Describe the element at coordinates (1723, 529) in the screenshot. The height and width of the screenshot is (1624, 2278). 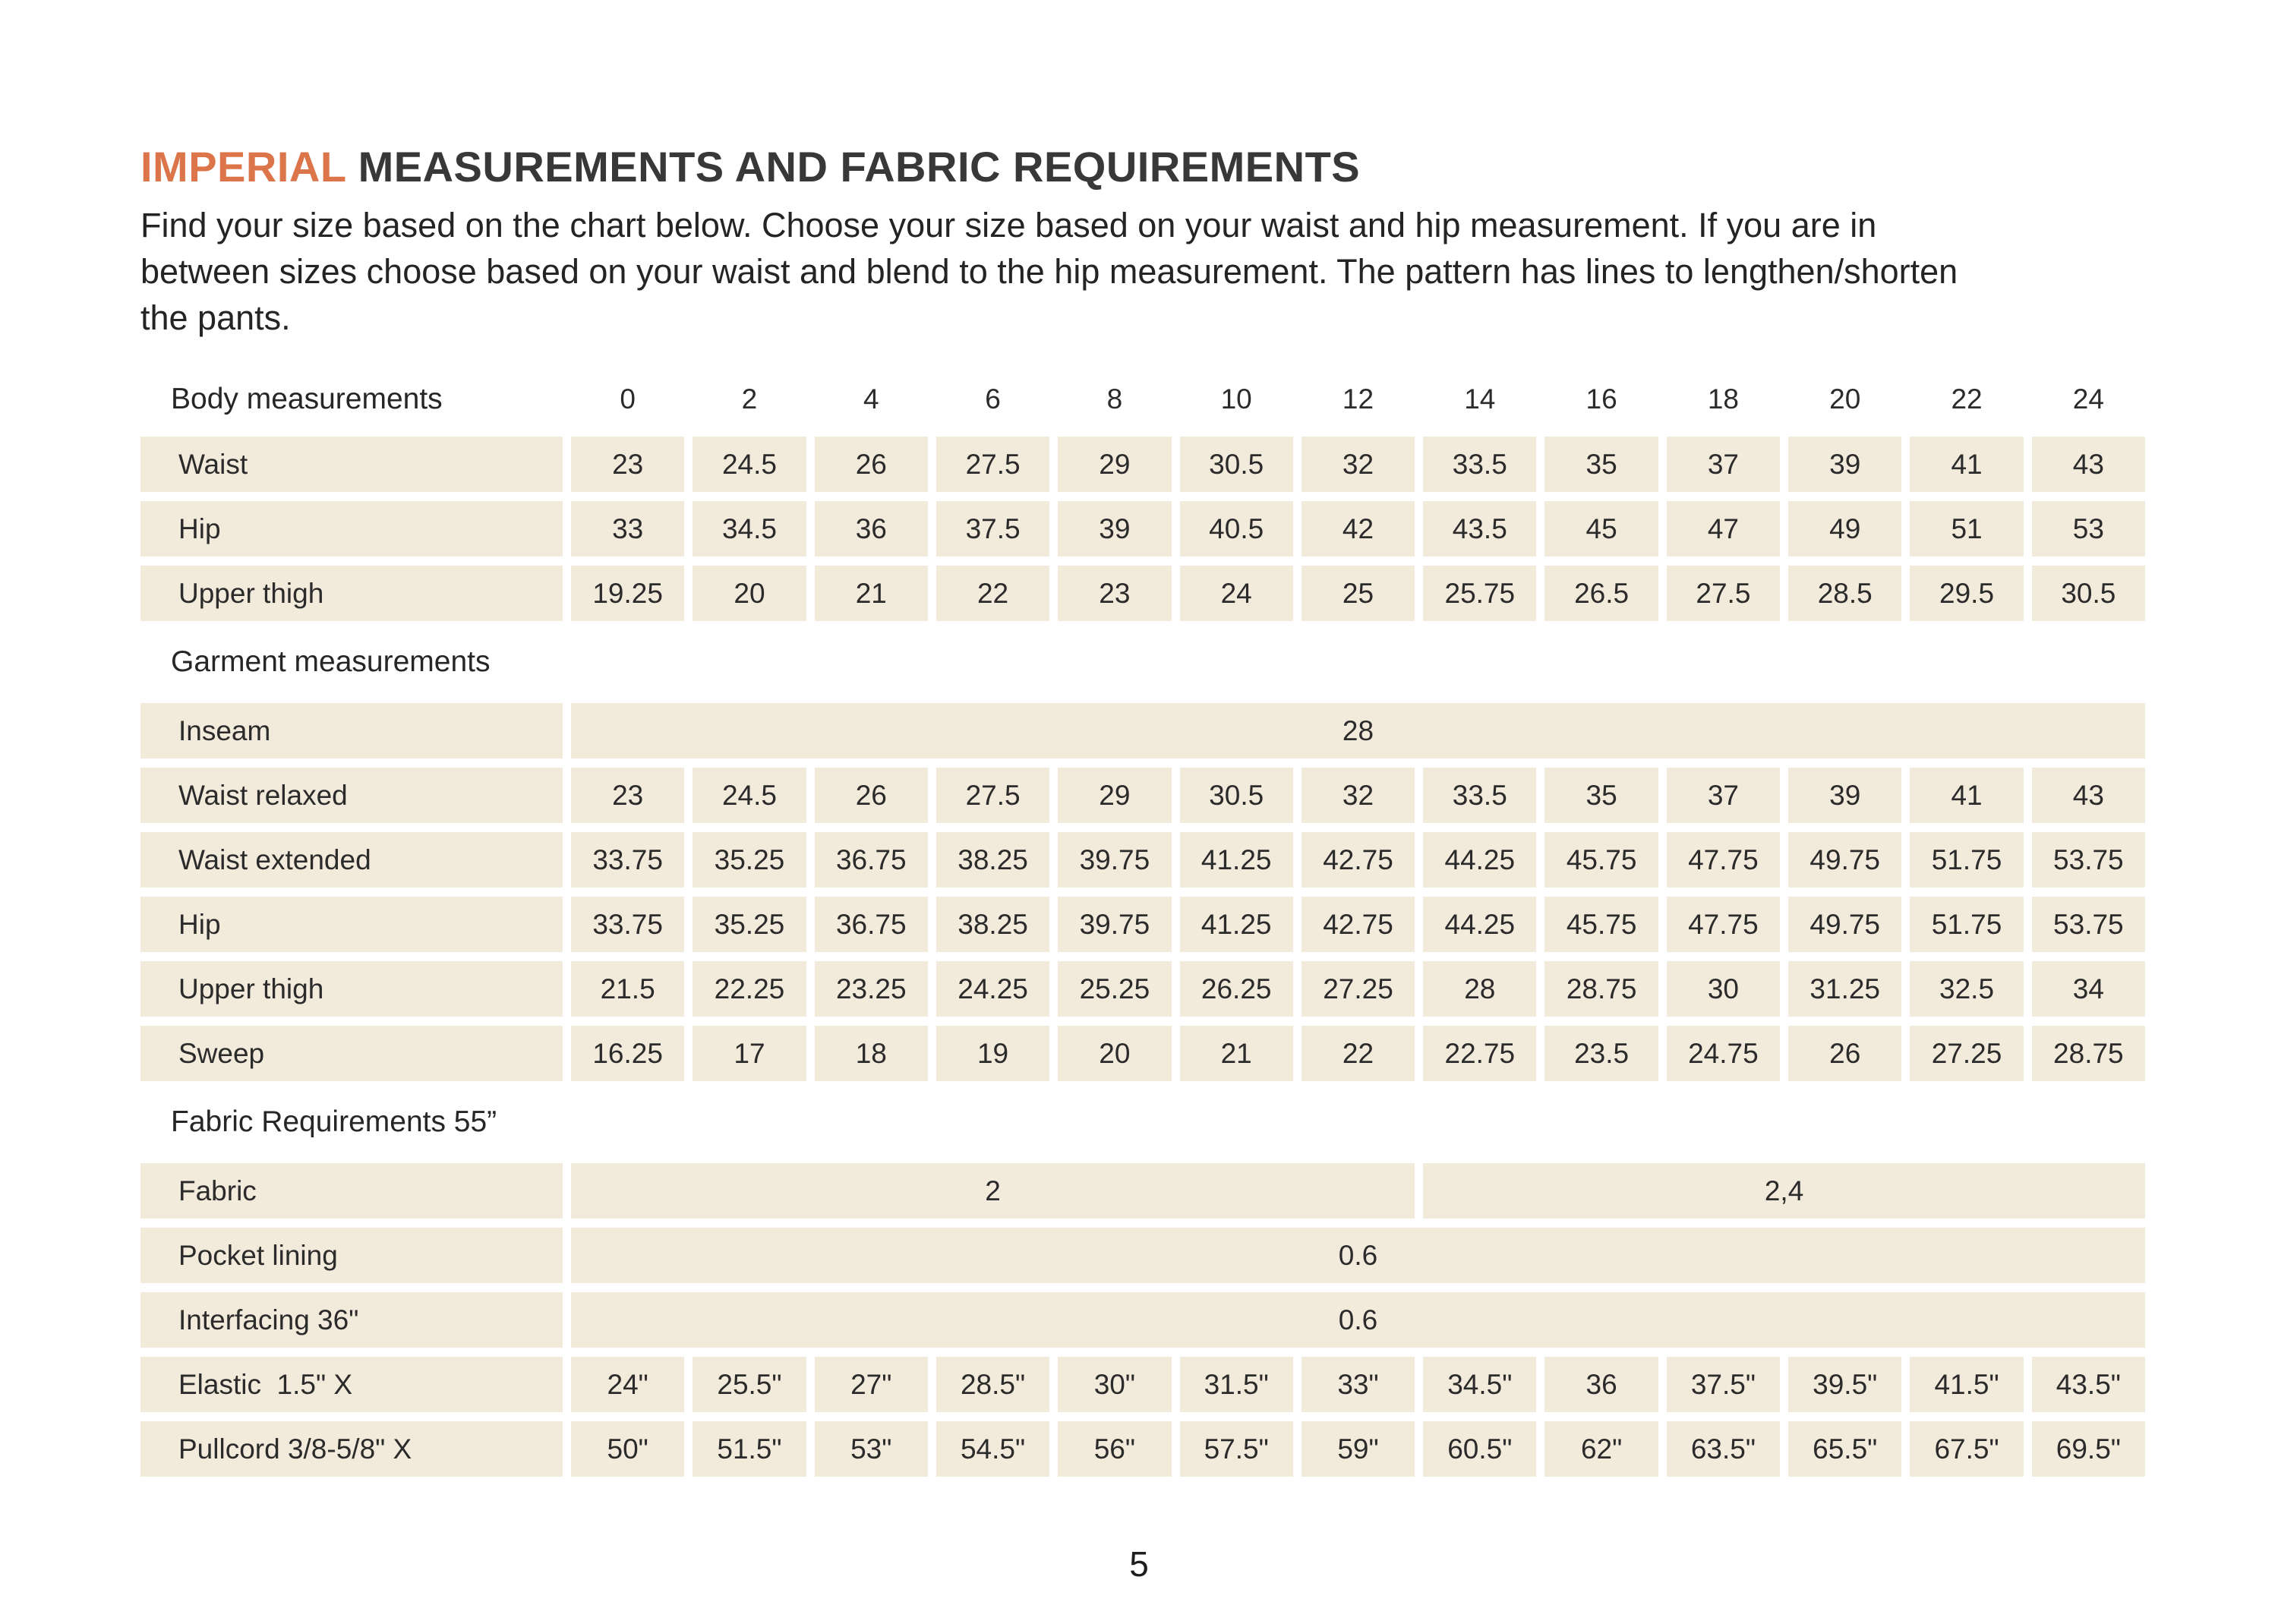
I see `table-cell: 47` at that location.